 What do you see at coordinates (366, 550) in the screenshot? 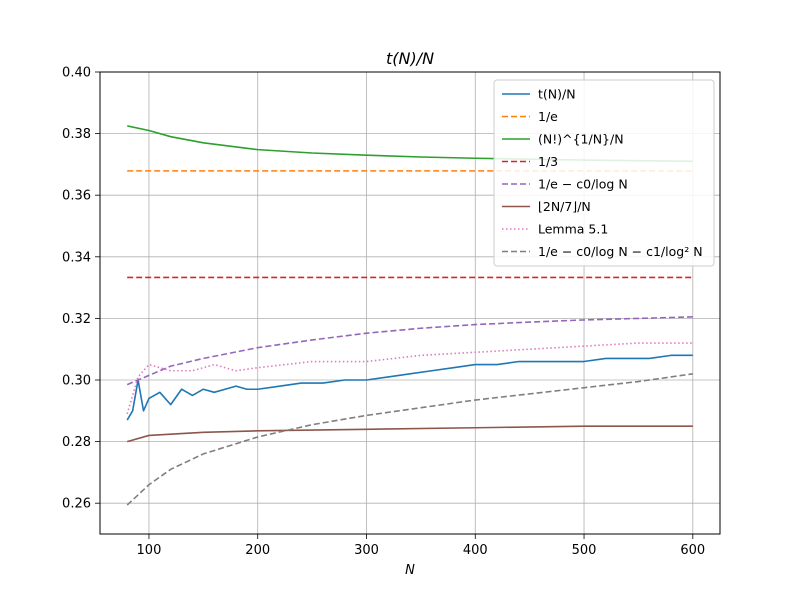
I see `x-tick-label: 300` at bounding box center [366, 550].